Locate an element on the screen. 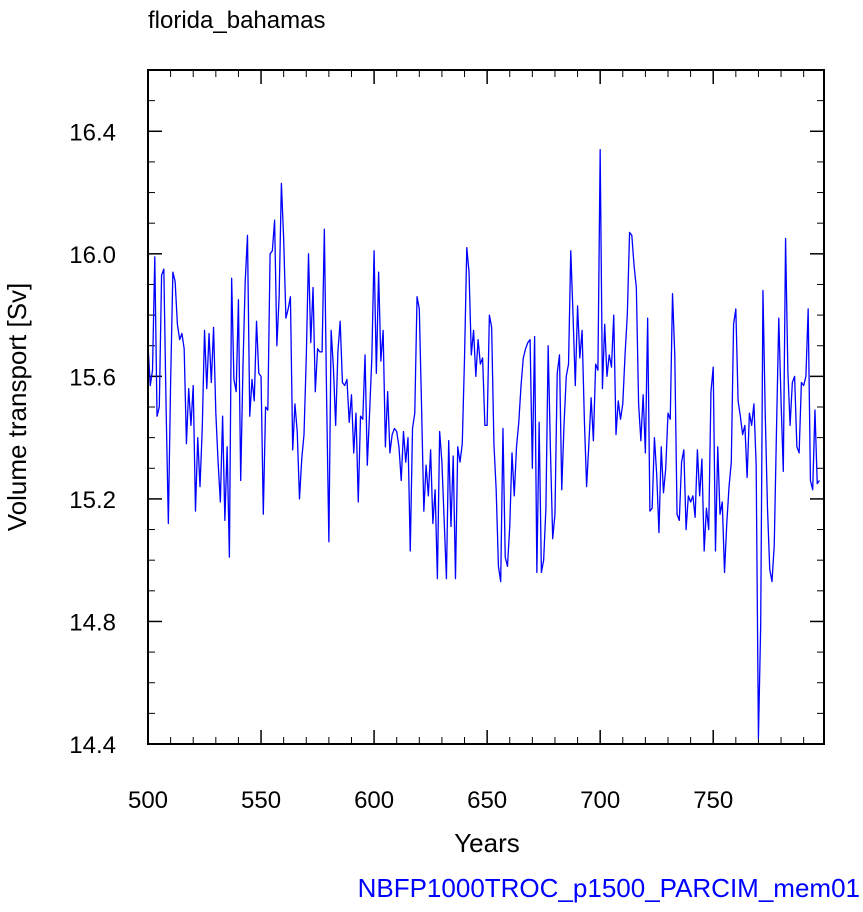 The width and height of the screenshot is (863, 912). y-tick-label: 15.6 is located at coordinates (92, 377).